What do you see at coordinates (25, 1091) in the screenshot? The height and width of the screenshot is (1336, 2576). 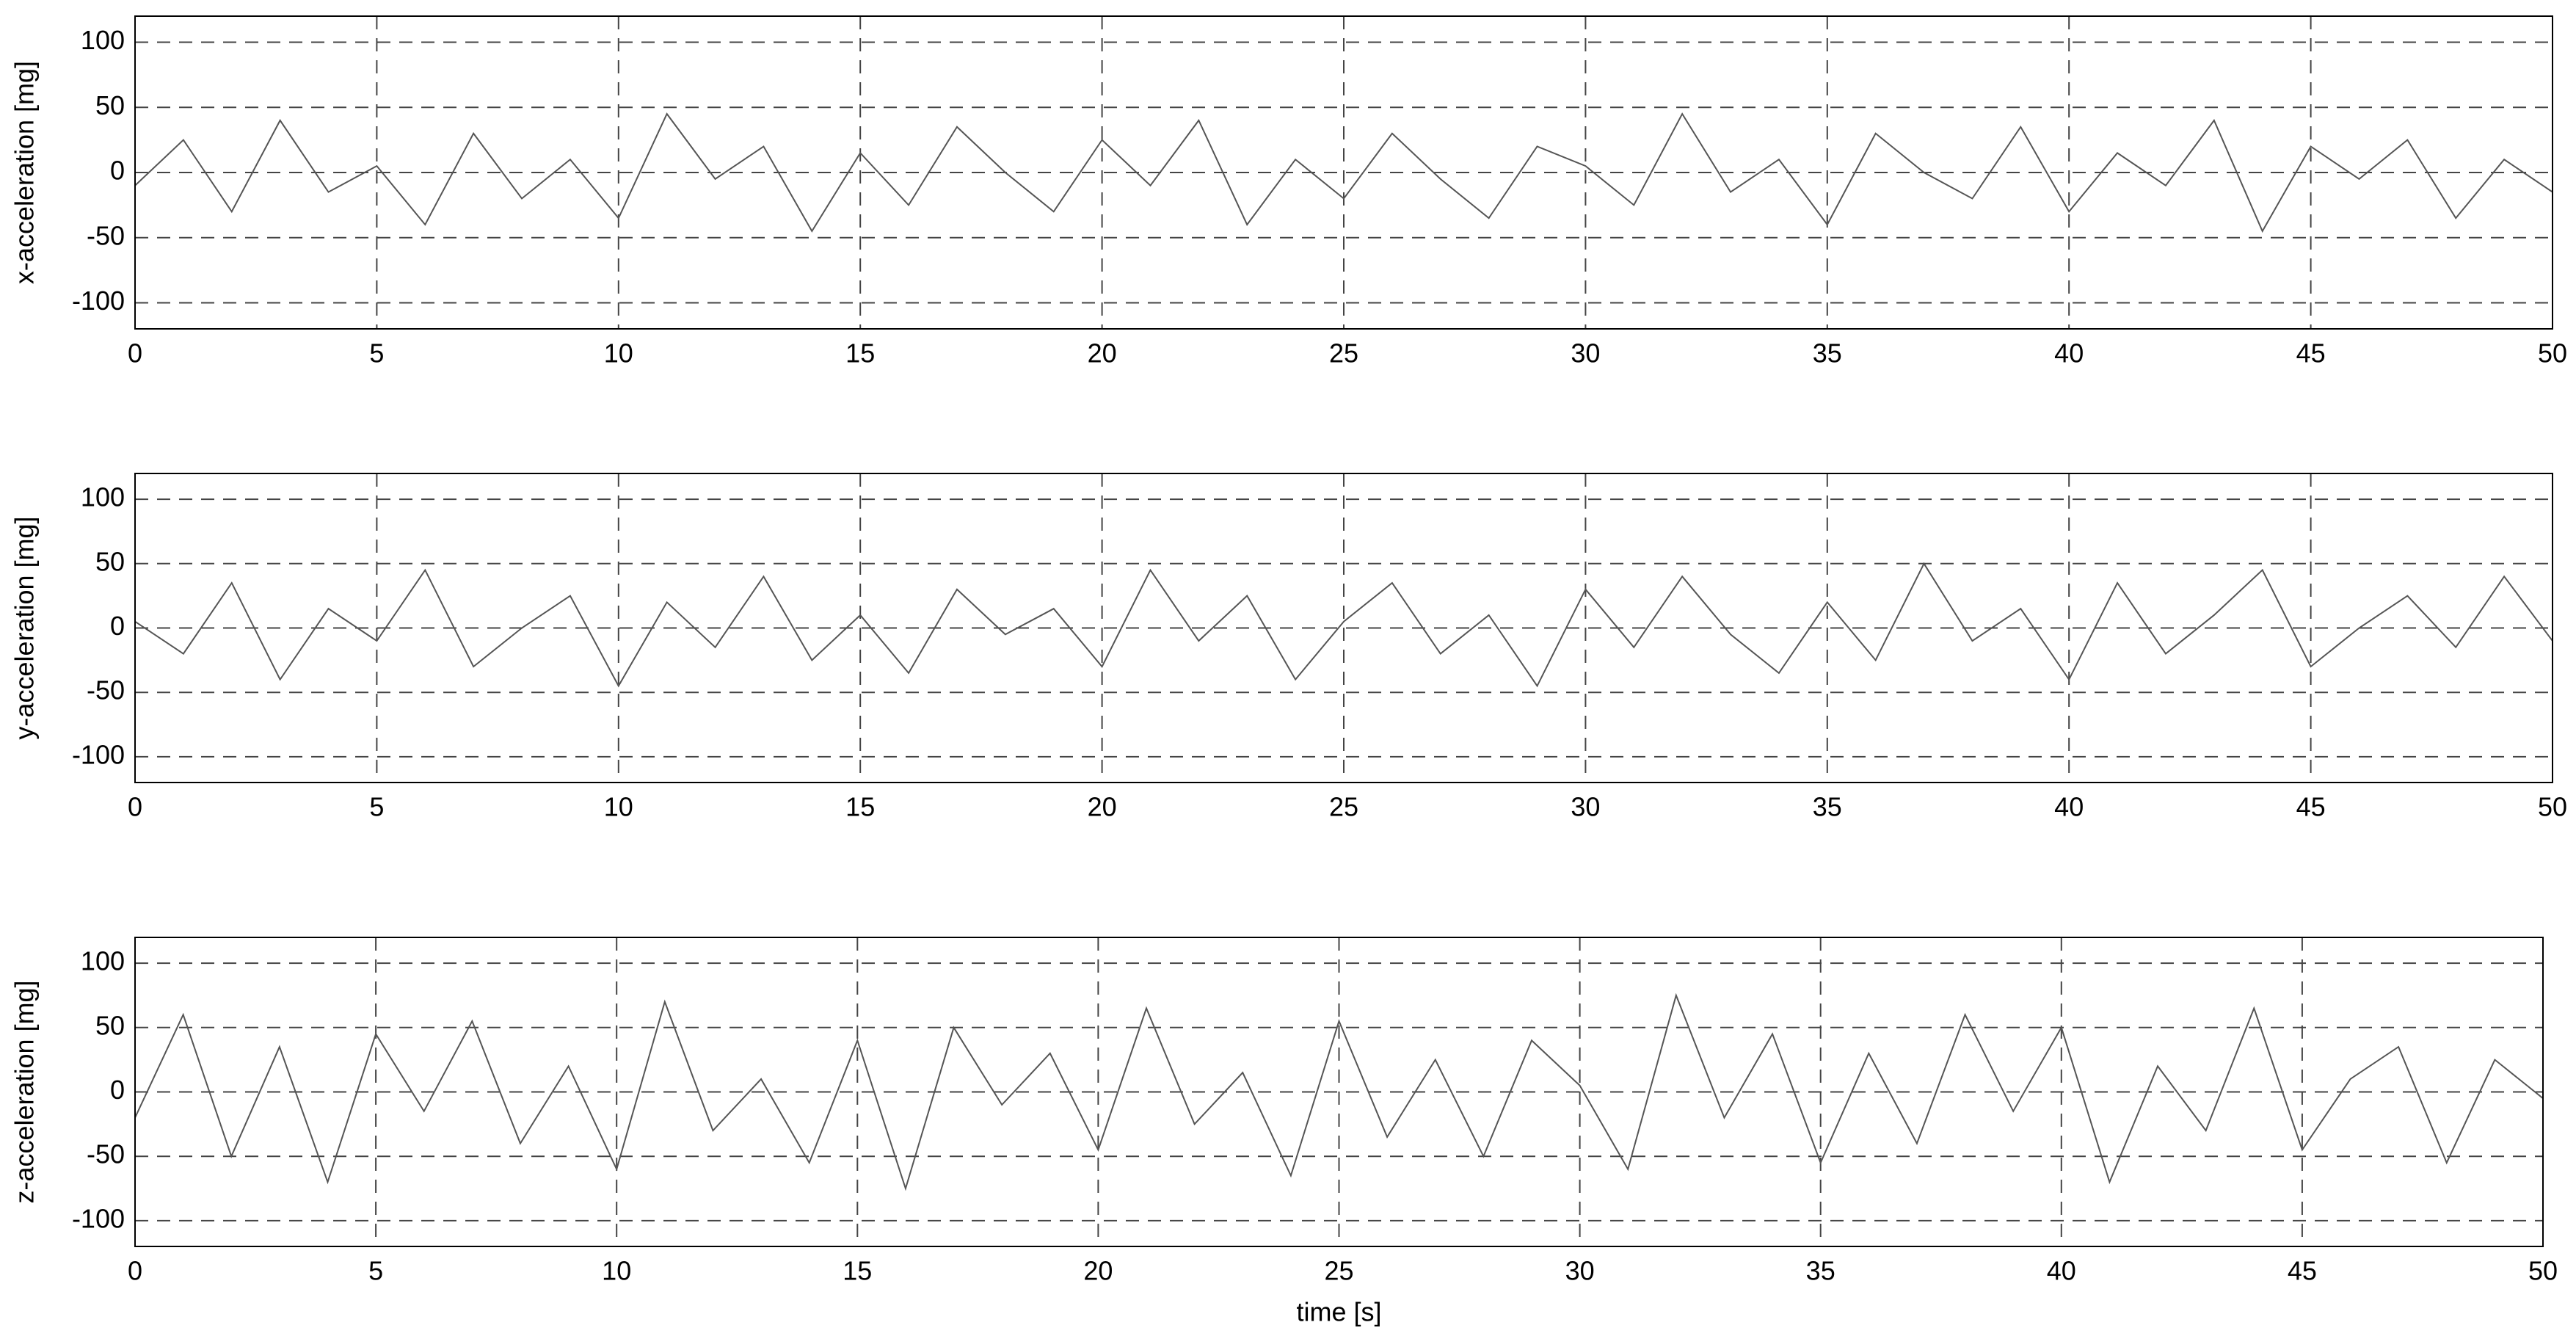 I see `y-axis-label: z-acceleration [mg]` at bounding box center [25, 1091].